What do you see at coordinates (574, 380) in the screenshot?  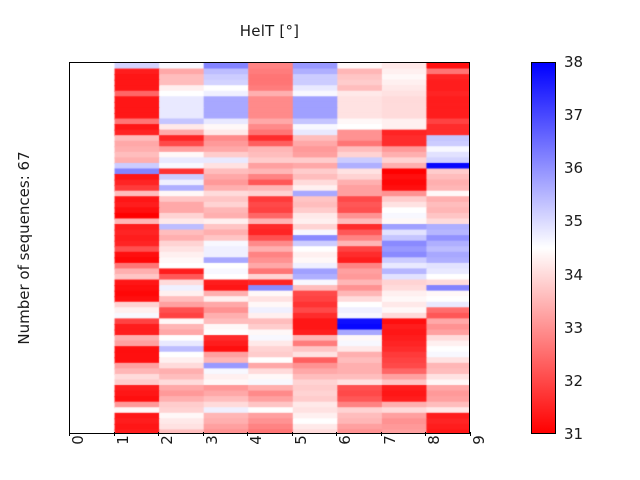 I see `colorbar-tick-32: 32` at bounding box center [574, 380].